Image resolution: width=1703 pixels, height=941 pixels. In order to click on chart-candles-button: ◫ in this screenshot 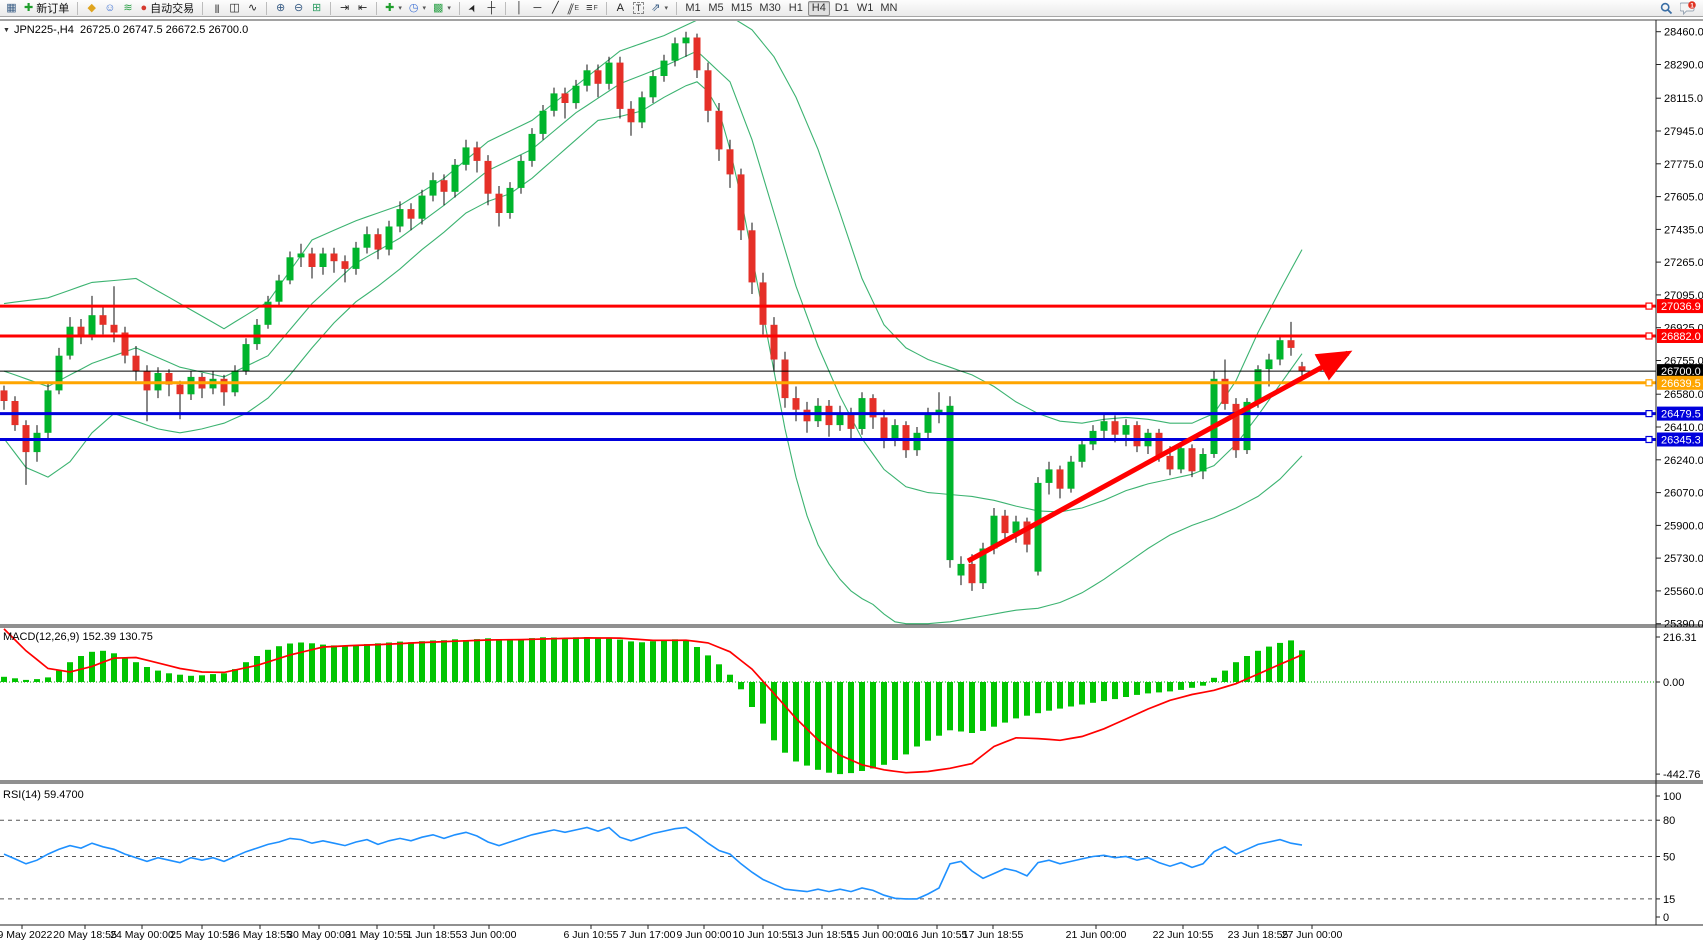, I will do `click(234, 8)`.